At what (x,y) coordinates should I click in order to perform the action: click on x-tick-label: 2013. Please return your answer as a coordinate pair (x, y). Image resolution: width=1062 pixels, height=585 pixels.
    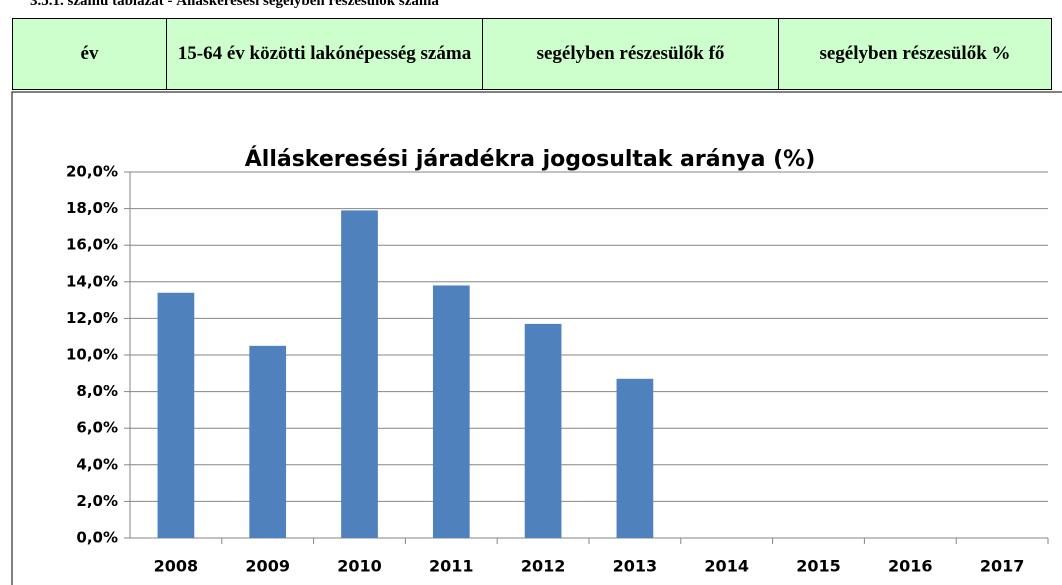
    Looking at the image, I should click on (635, 566).